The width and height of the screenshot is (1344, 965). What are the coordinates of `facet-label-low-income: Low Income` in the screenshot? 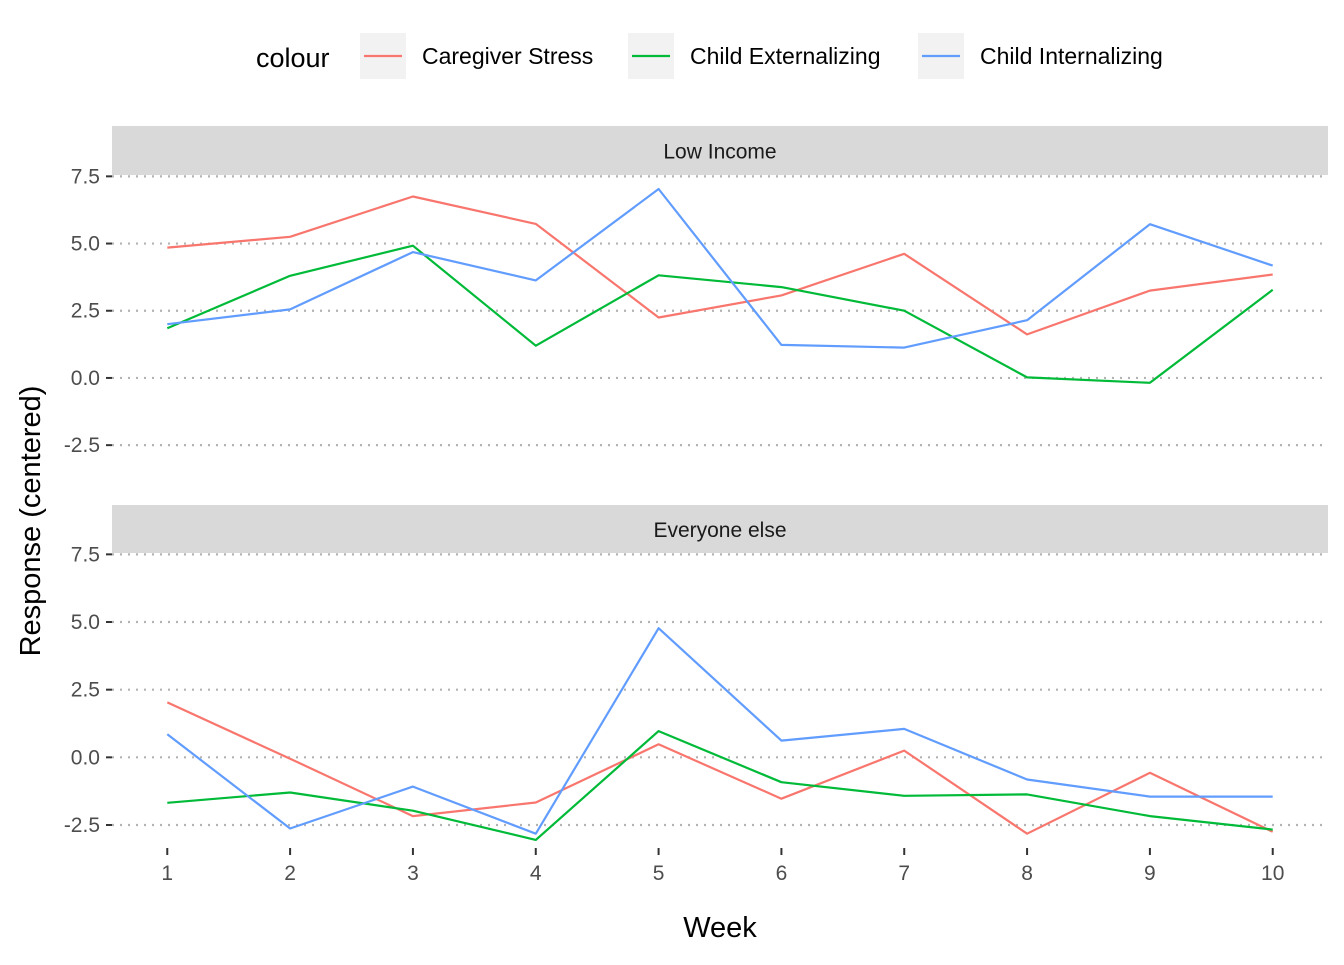 It's located at (719, 152).